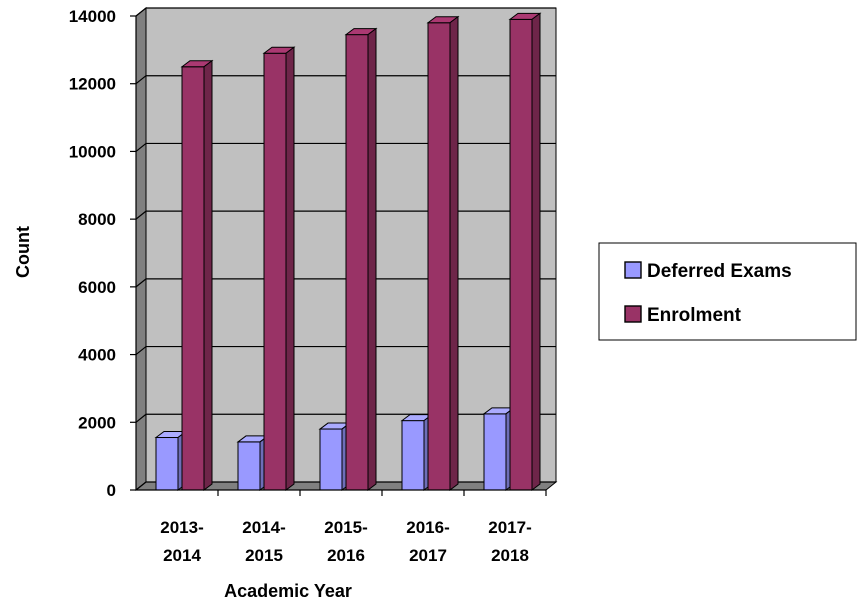 The height and width of the screenshot is (606, 864). What do you see at coordinates (92, 16) in the screenshot?
I see `y-tick-label: 14000` at bounding box center [92, 16].